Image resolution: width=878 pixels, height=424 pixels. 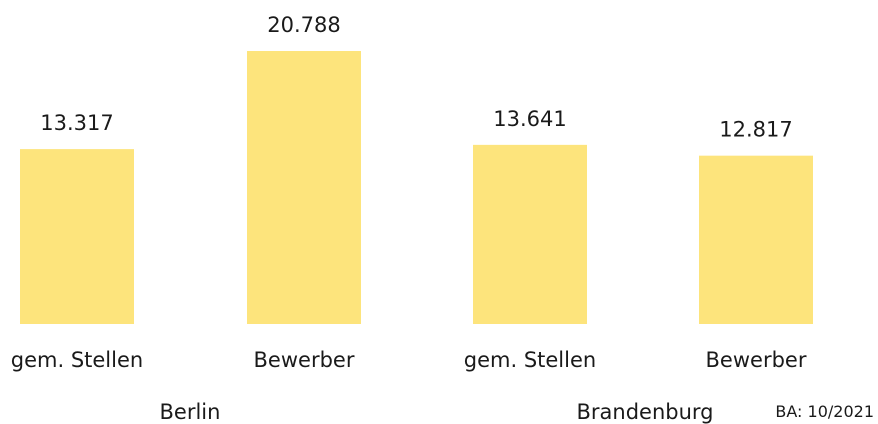 I want to click on group-label-berlin: Berlin, so click(x=190, y=412).